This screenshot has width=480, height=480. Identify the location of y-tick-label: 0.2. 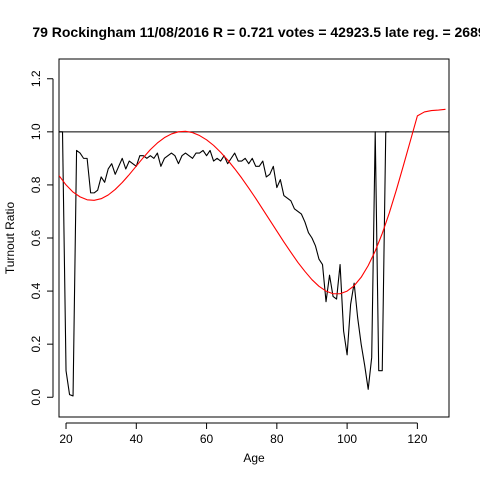
(36, 344).